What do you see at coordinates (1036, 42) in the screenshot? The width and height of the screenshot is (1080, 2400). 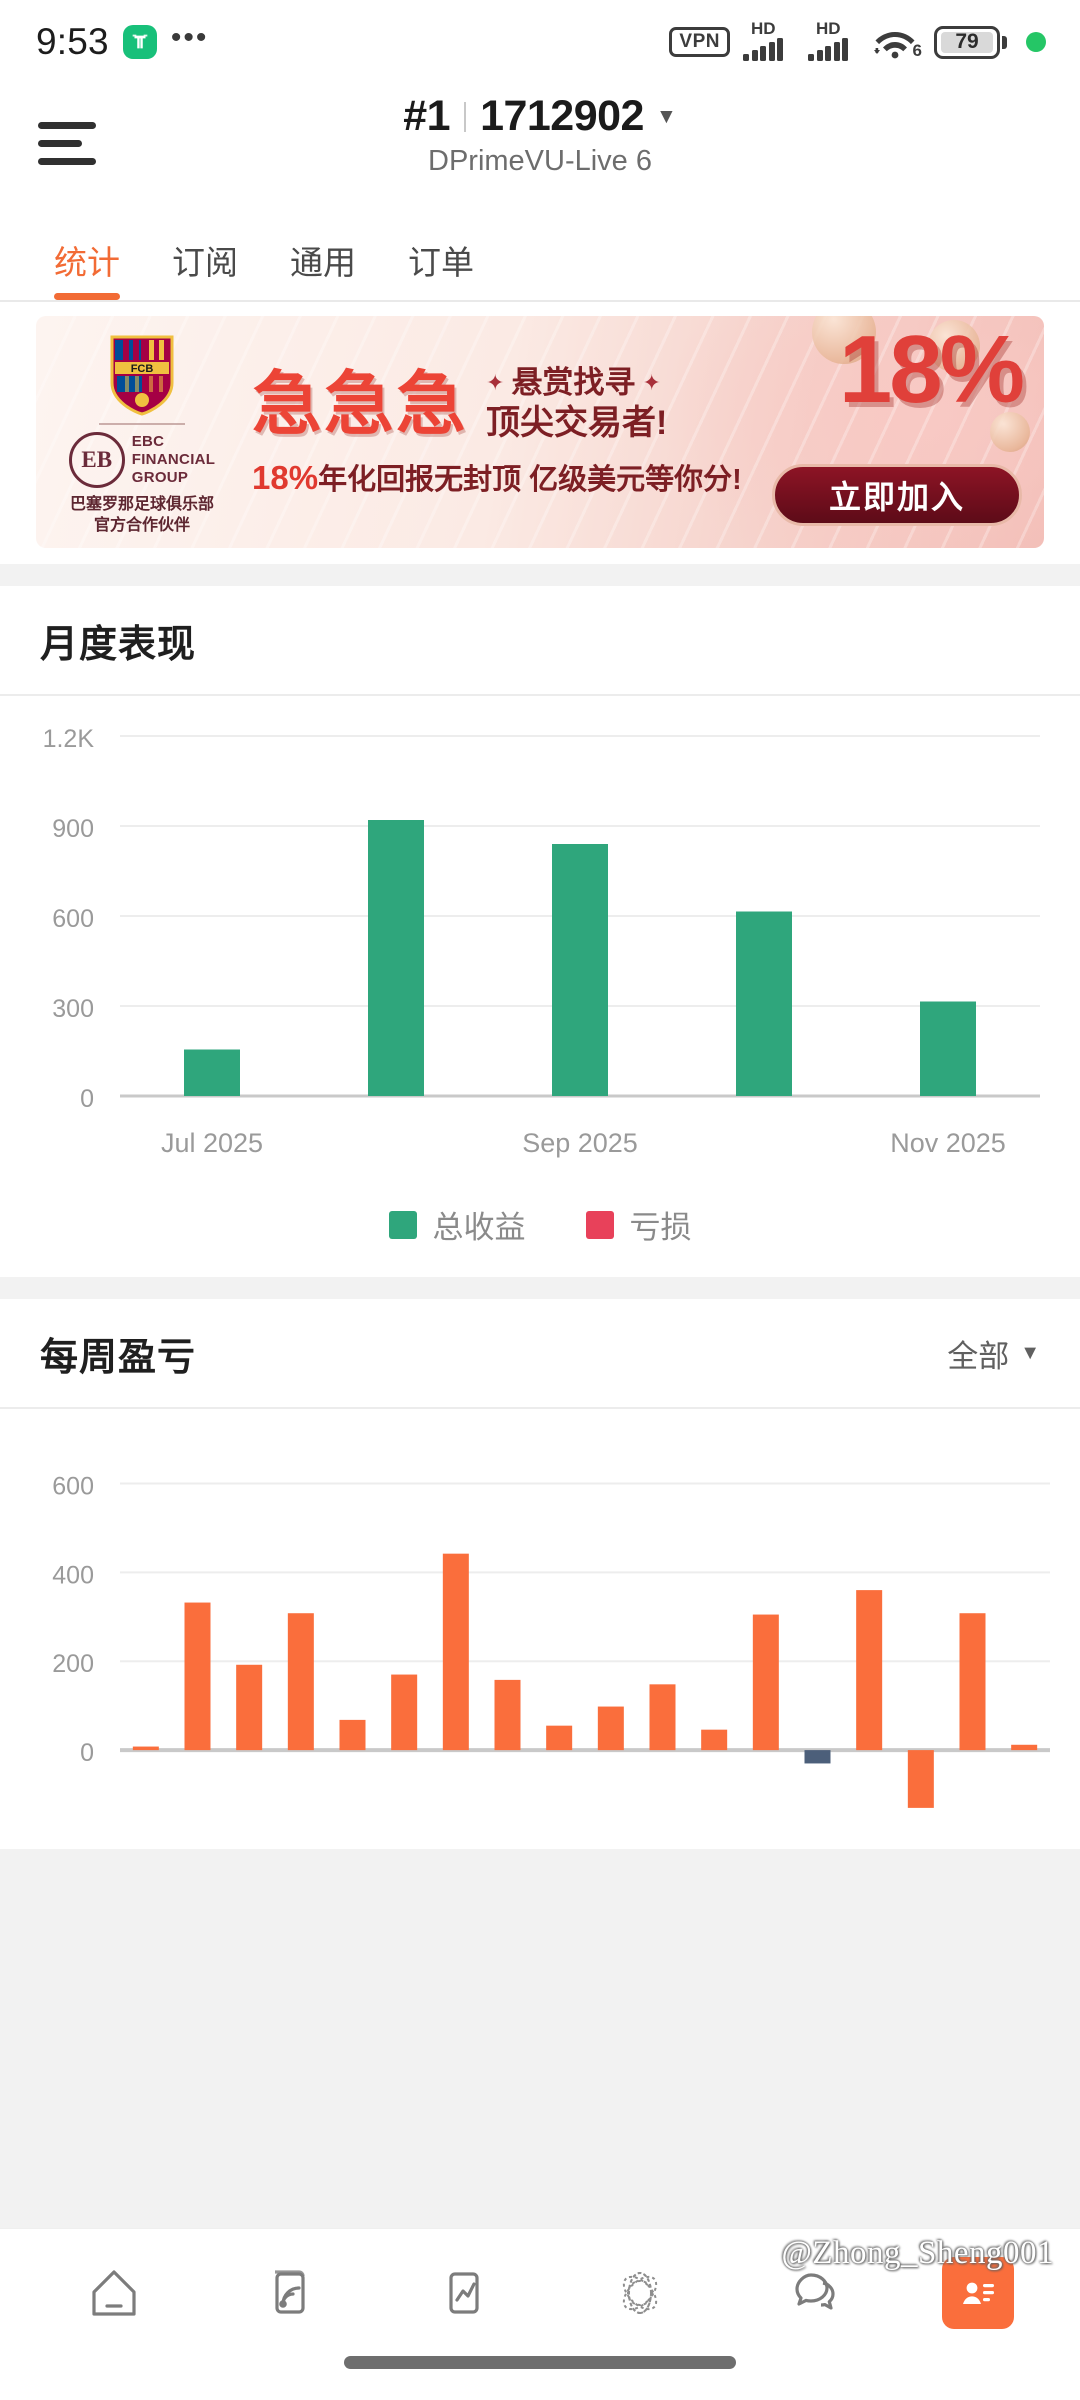 I see `recording-indicator-icon` at bounding box center [1036, 42].